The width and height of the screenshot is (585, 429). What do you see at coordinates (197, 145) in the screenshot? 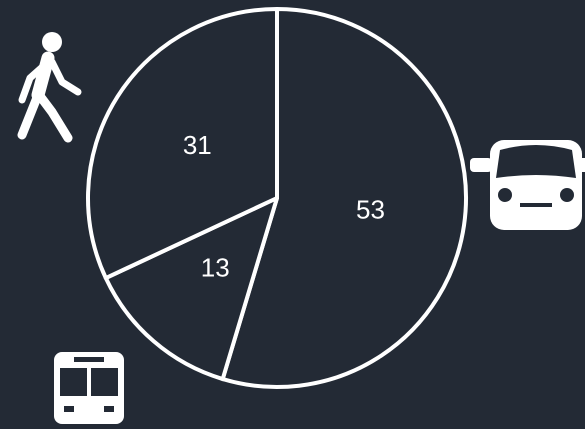
I see `slice-label: 31` at bounding box center [197, 145].